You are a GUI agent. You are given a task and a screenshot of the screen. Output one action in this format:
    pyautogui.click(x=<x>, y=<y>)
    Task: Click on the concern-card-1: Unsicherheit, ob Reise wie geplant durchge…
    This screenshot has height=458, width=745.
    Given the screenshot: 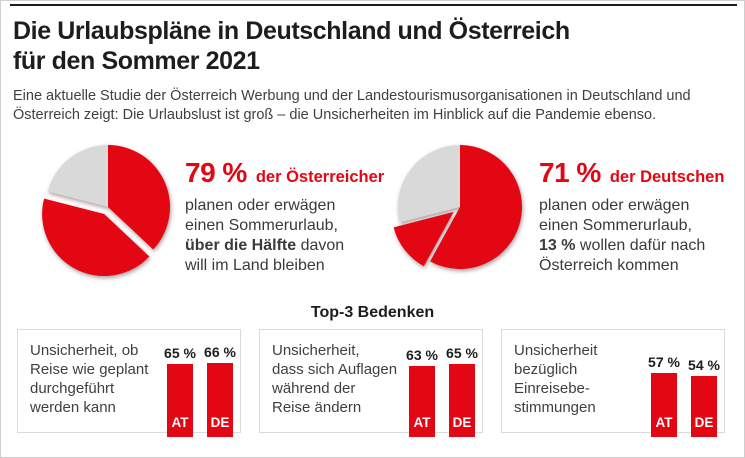 What is the action you would take?
    pyautogui.click(x=129, y=383)
    